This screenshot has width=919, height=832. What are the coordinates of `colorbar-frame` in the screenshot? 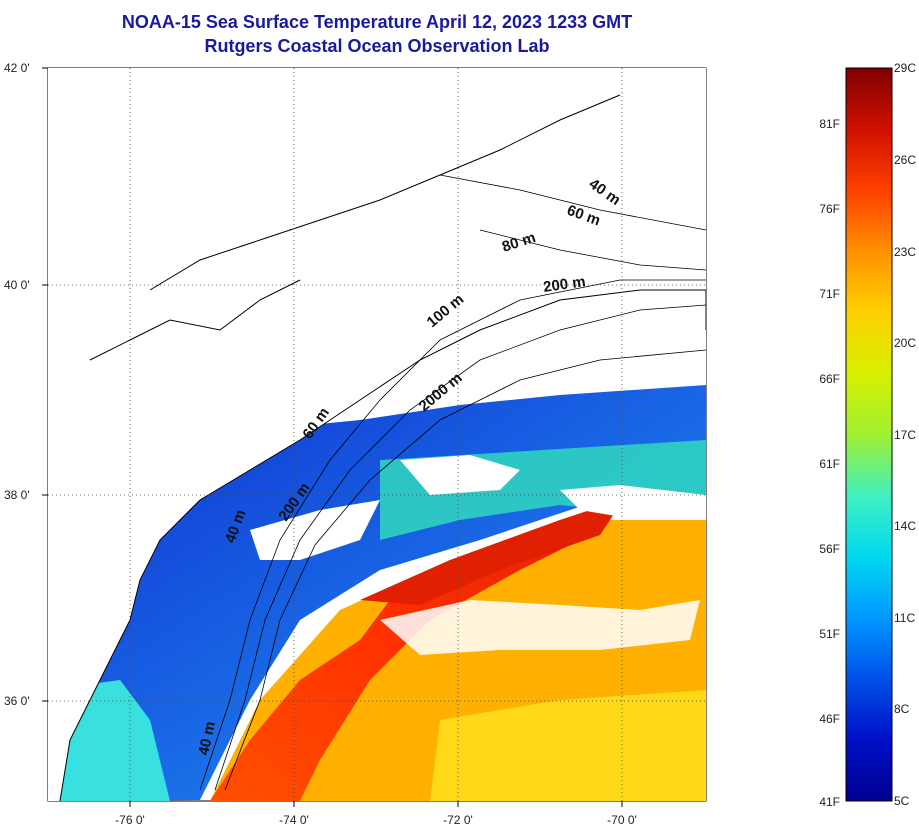 It's located at (869, 434).